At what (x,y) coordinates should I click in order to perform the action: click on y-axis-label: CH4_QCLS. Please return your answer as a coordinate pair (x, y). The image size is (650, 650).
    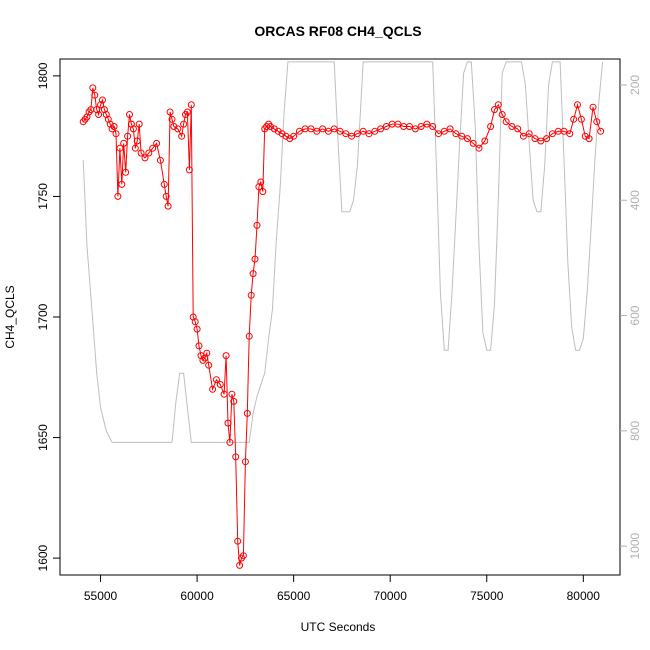
    Looking at the image, I should click on (10, 316).